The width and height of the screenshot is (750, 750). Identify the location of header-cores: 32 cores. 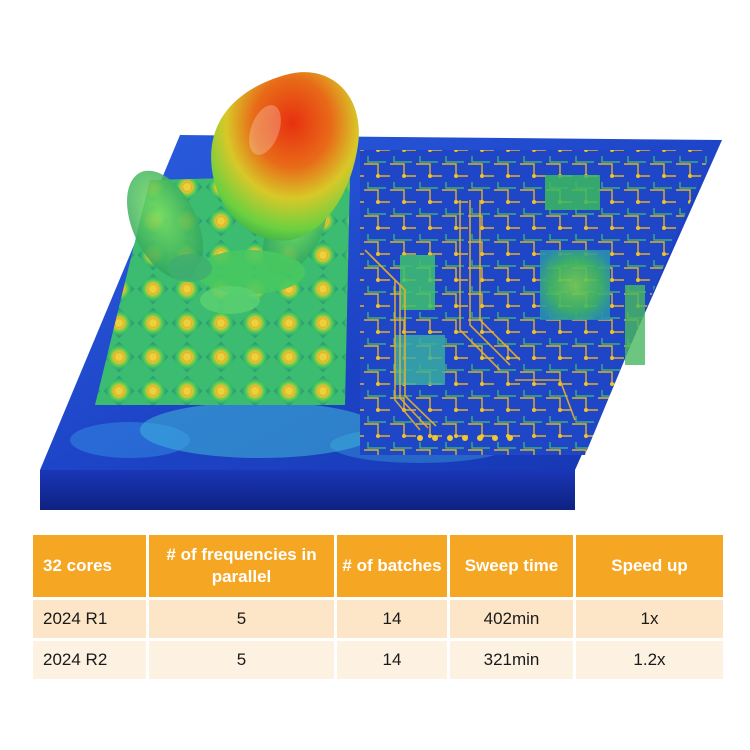
(89, 566).